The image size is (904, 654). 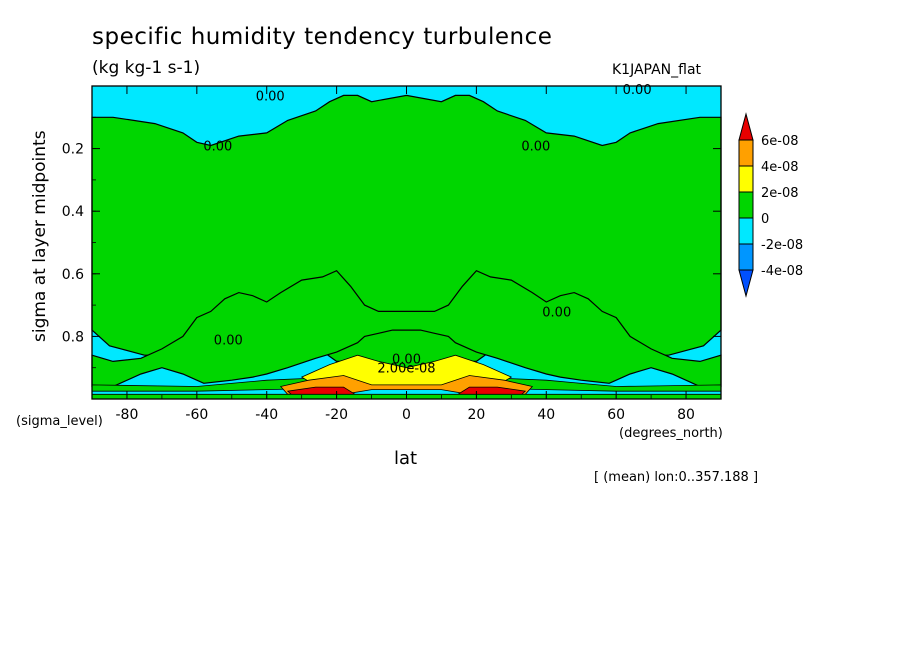 What do you see at coordinates (476, 415) in the screenshot?
I see `x-tick-label-5: 20` at bounding box center [476, 415].